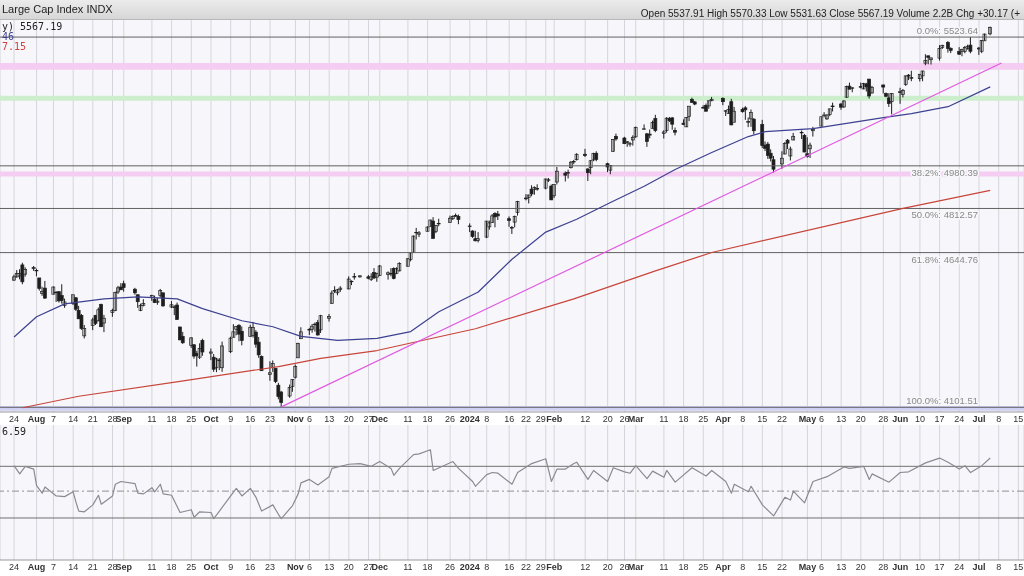  What do you see at coordinates (14, 46) in the screenshot?
I see `annotation: 7.15` at bounding box center [14, 46].